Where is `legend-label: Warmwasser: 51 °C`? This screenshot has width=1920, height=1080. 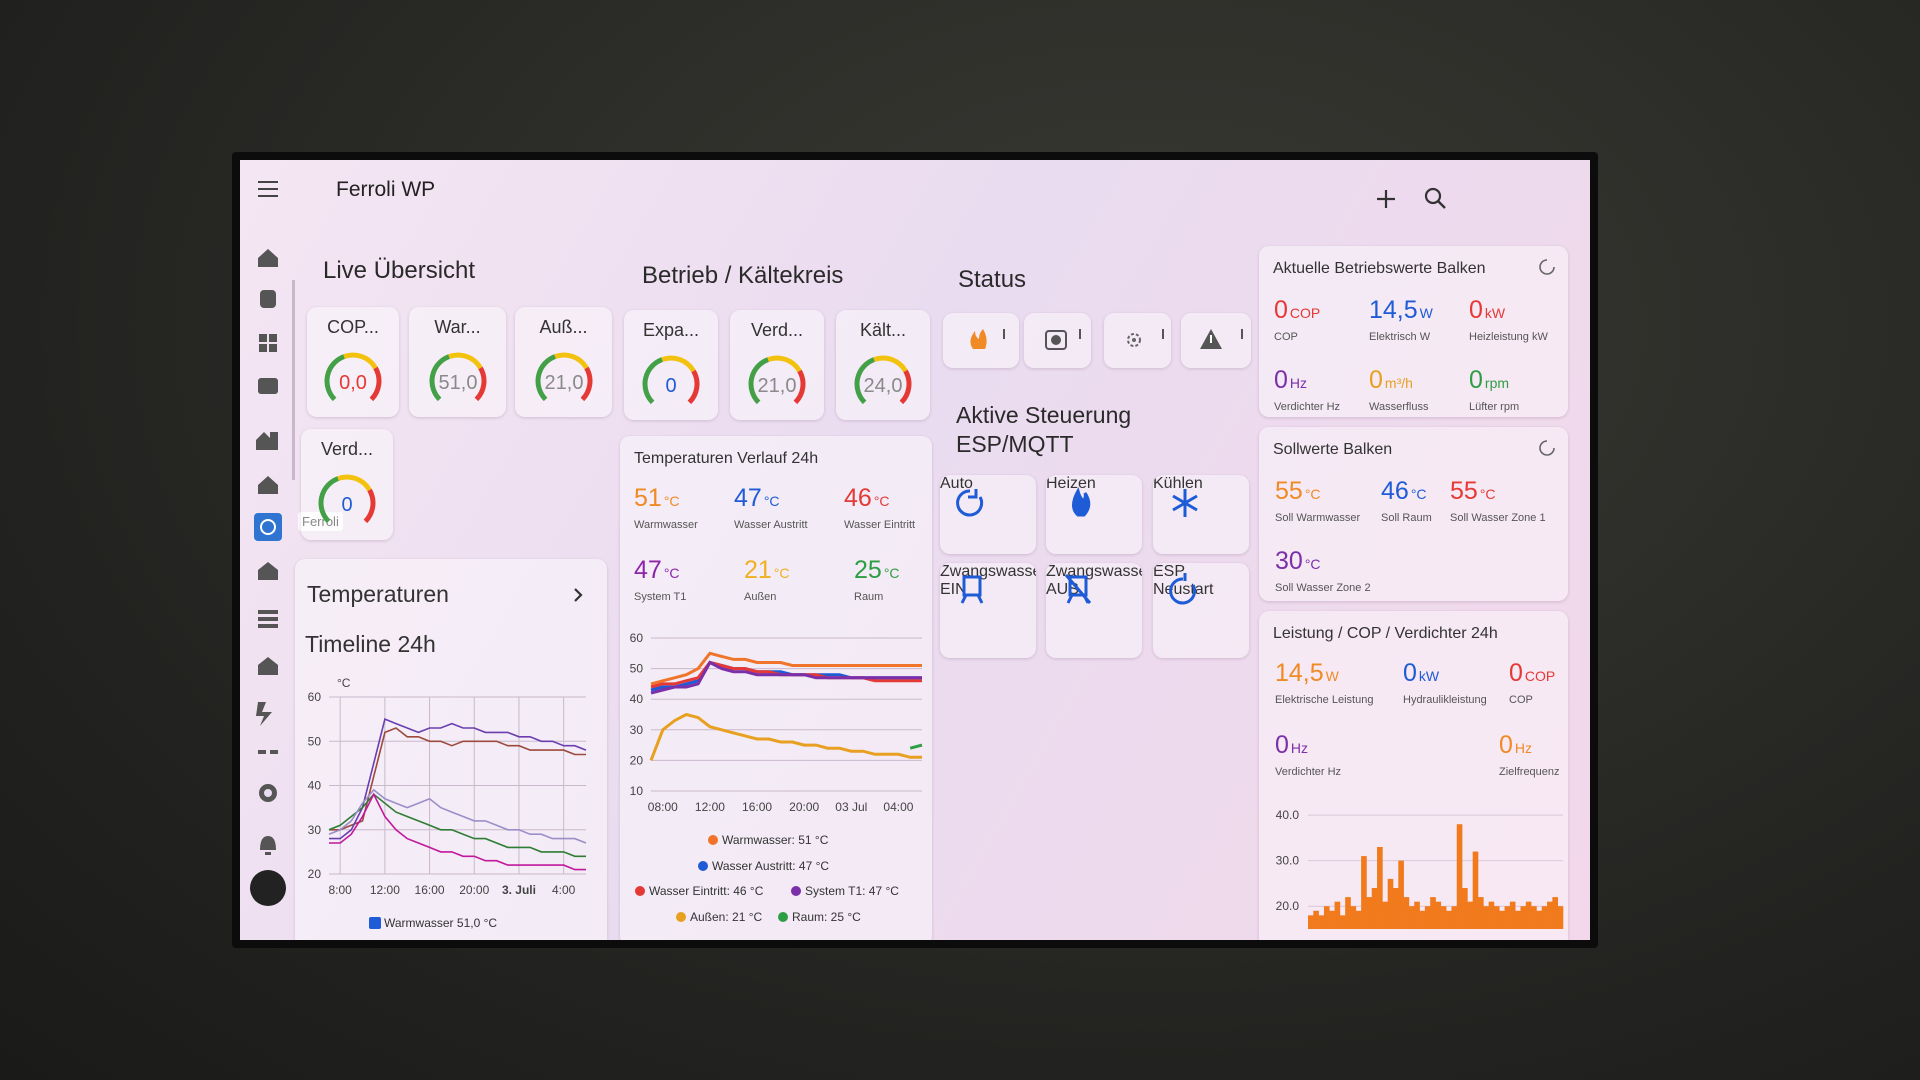
legend-label: Warmwasser: 51 °C is located at coordinates (775, 840).